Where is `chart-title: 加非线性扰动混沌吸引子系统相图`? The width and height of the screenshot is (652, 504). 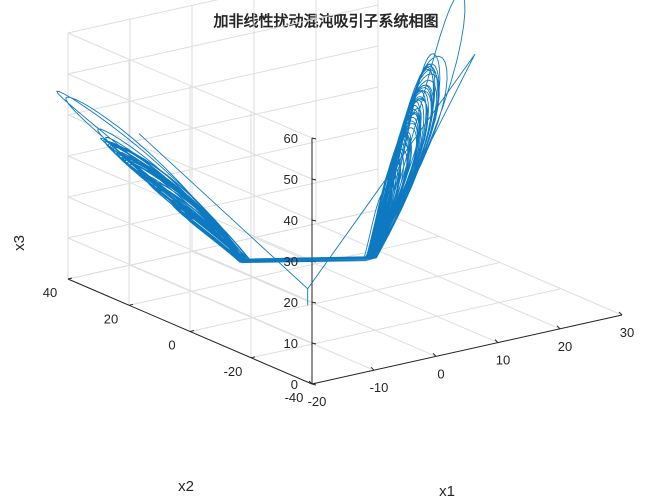 chart-title: 加非线性扰动混沌吸引子系统相图 is located at coordinates (325, 21).